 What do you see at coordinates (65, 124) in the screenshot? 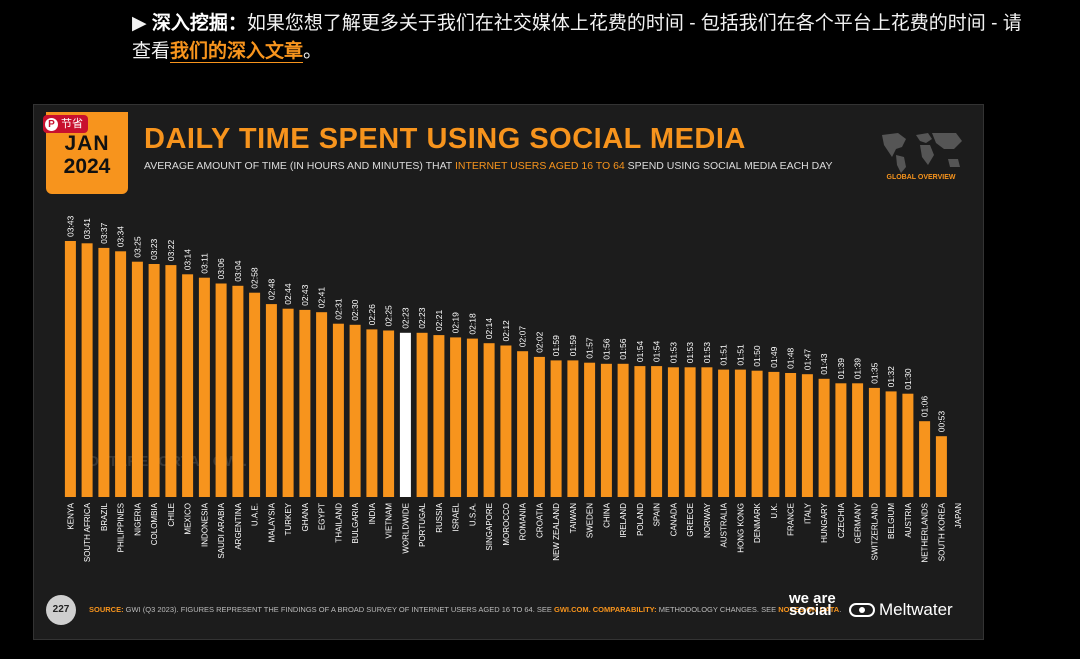
I see `pinterest-save-button: P 节省` at bounding box center [65, 124].